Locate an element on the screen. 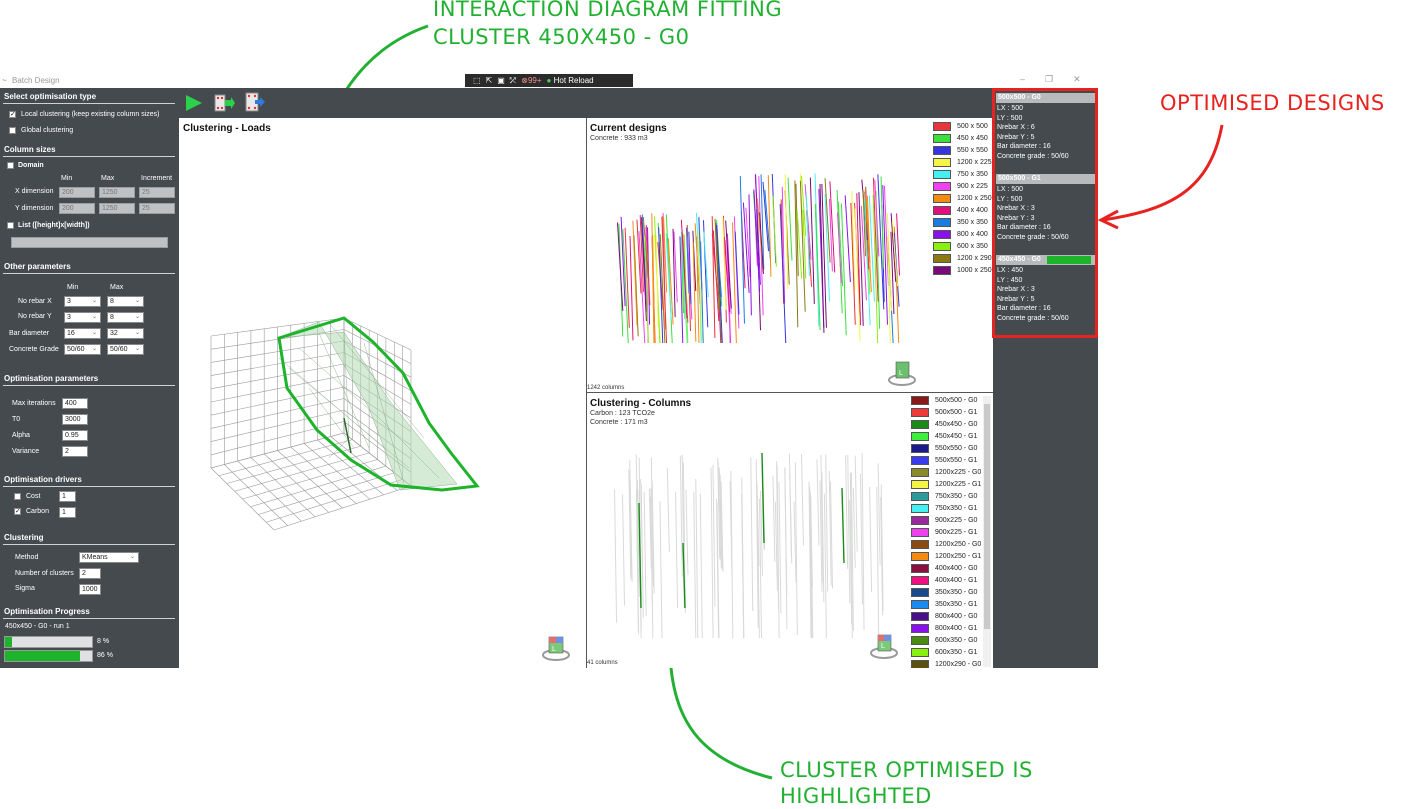 The width and height of the screenshot is (1409, 809). no-rebar-y-min-select: 3 ⌄ is located at coordinates (82, 317).